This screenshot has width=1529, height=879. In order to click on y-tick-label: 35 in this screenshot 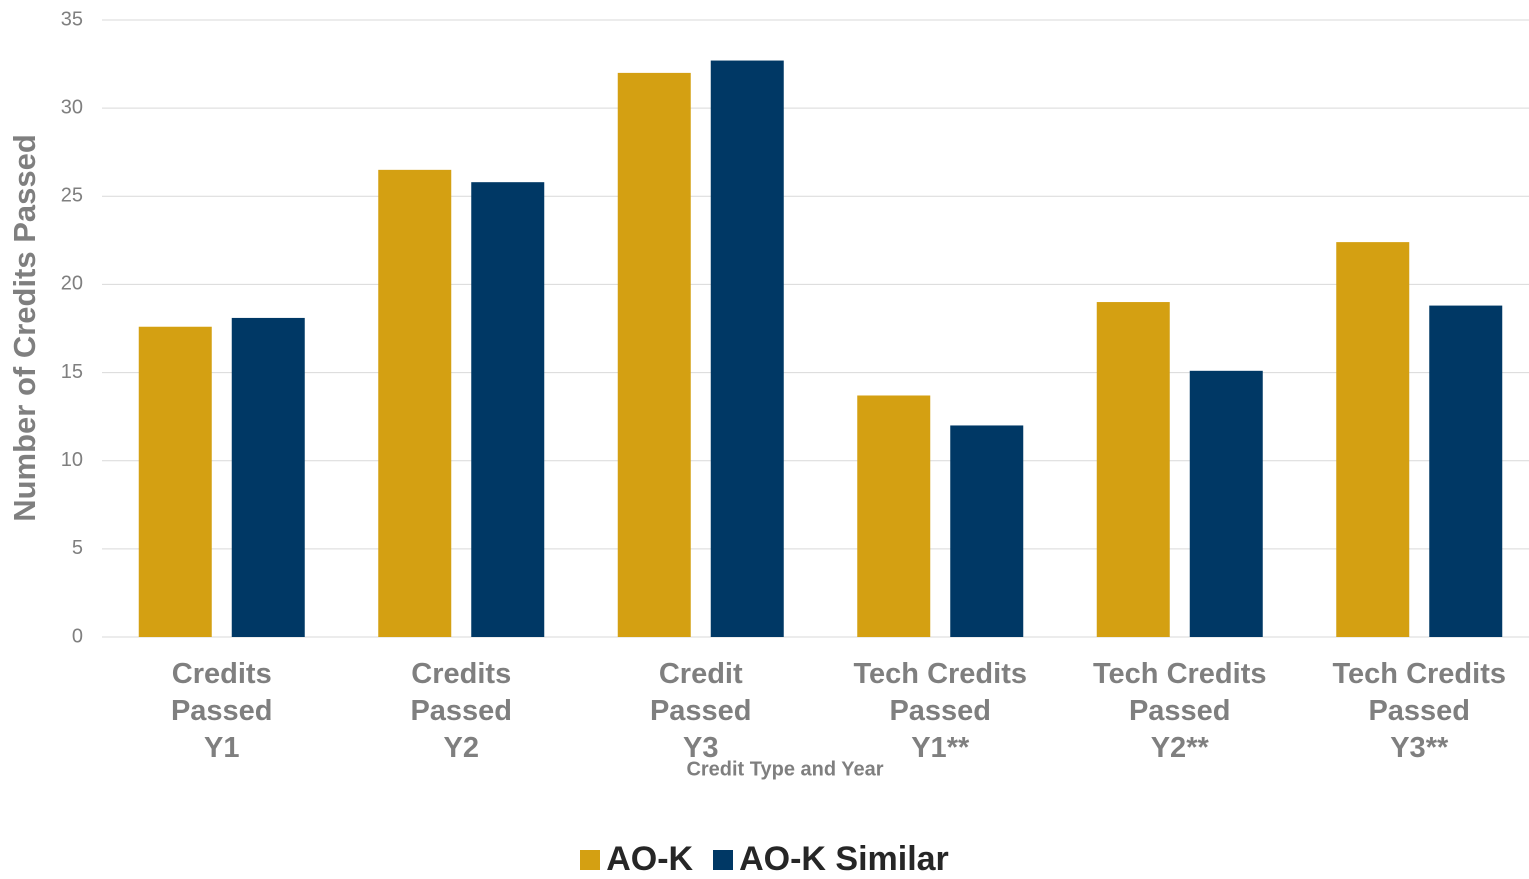, I will do `click(72, 19)`.